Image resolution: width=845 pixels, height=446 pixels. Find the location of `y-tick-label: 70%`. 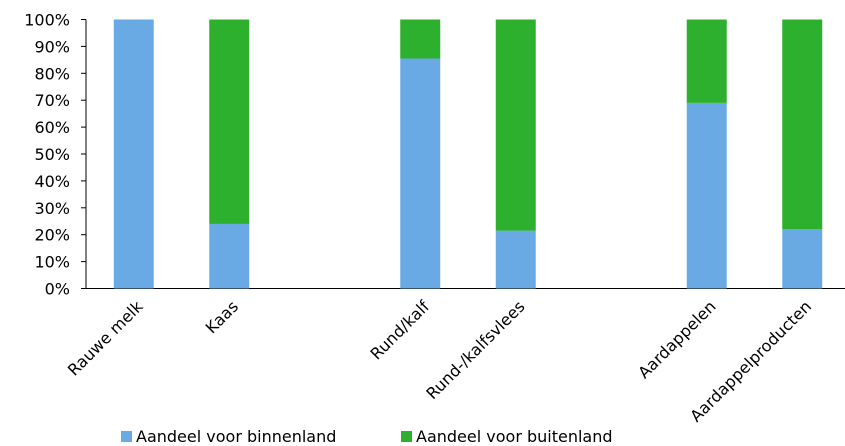

y-tick-label: 70% is located at coordinates (52, 100).